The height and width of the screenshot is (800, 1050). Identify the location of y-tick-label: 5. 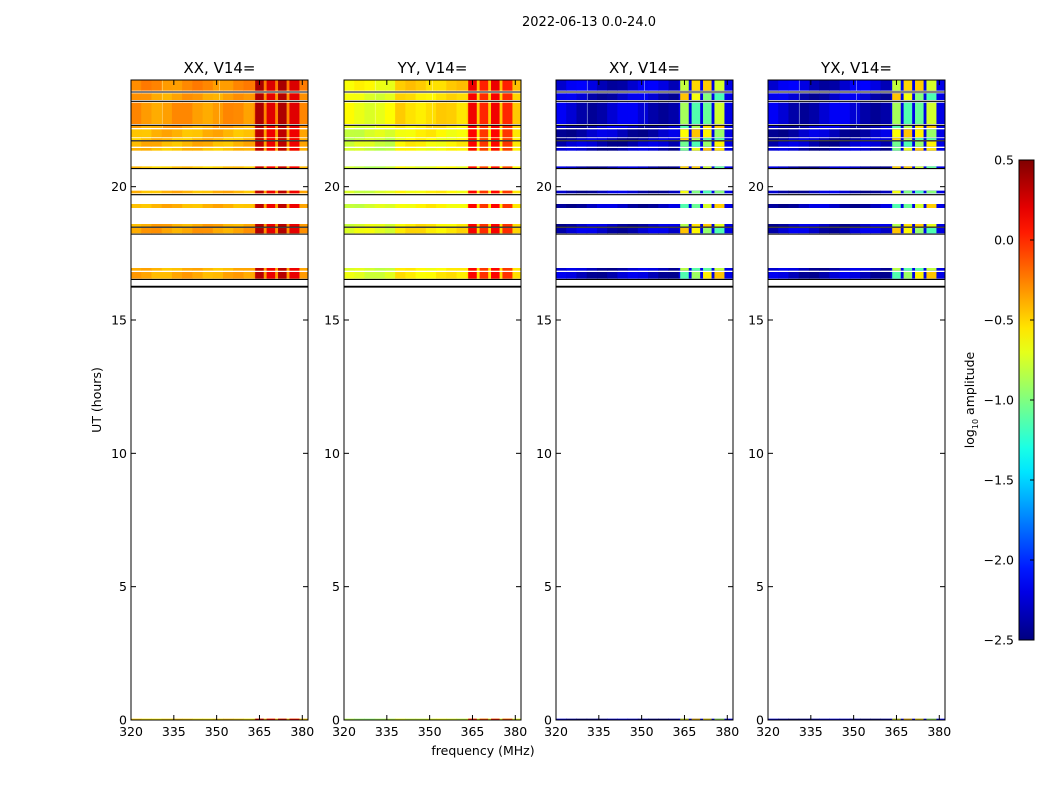
(760, 586).